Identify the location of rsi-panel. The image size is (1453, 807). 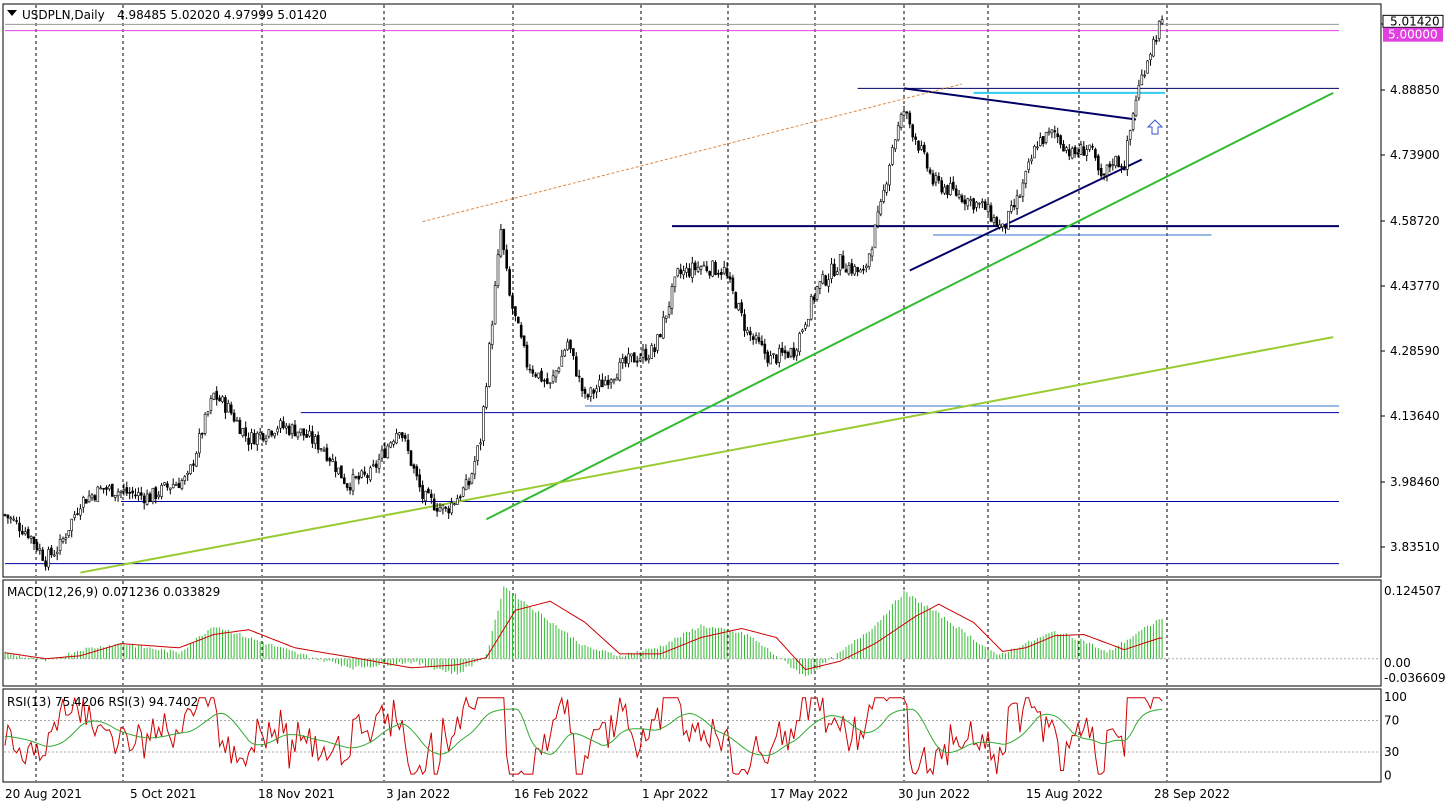
(692, 735).